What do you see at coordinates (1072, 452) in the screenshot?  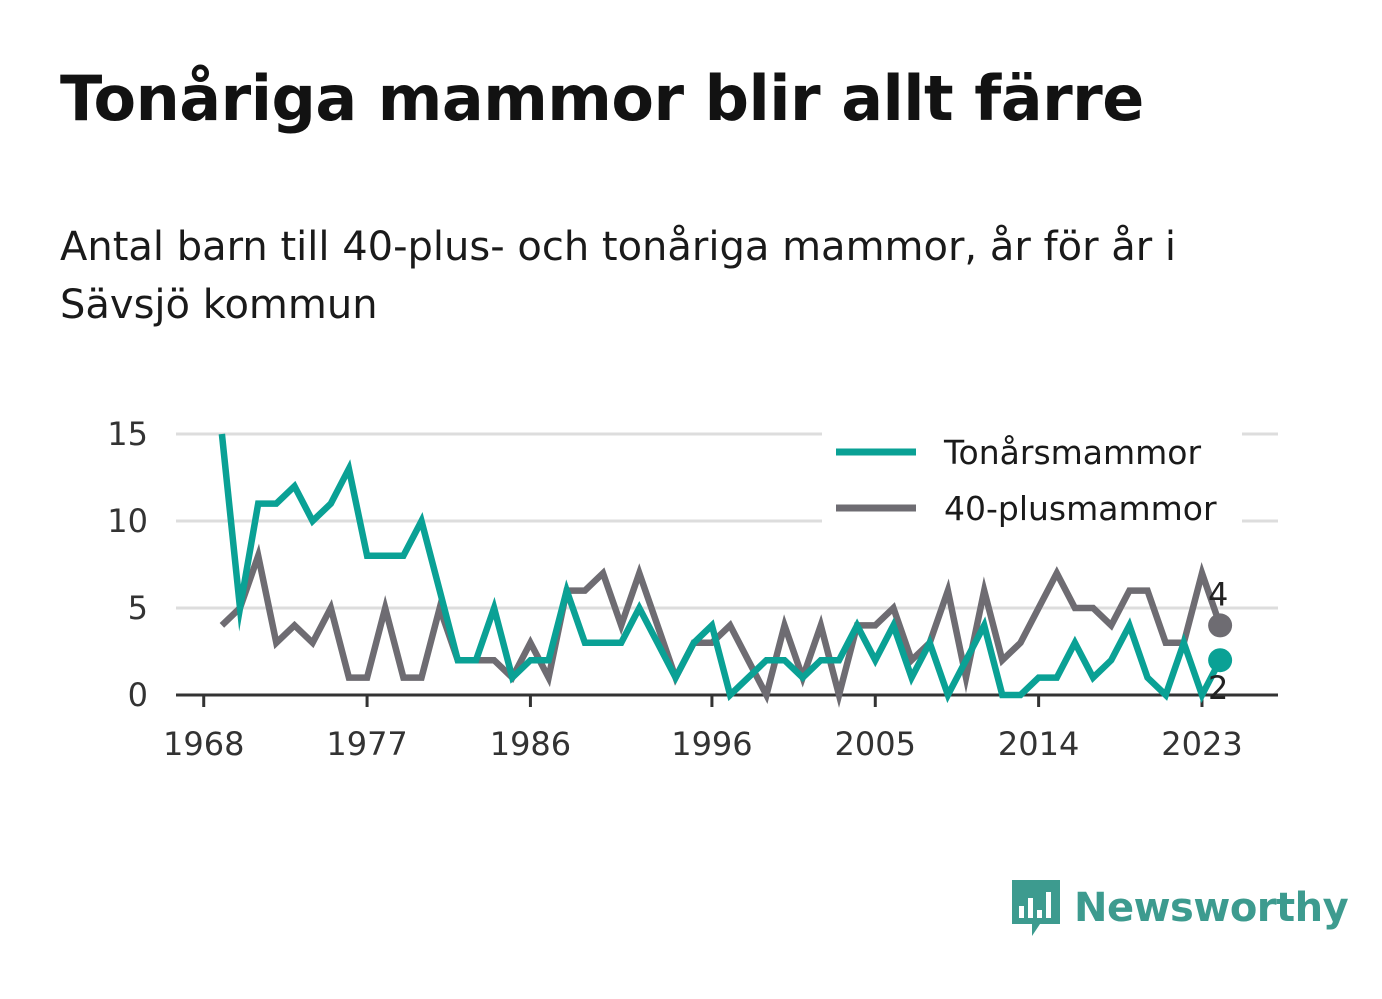 I see `legend-label-tonarsmammor: Tonårsmammor` at bounding box center [1072, 452].